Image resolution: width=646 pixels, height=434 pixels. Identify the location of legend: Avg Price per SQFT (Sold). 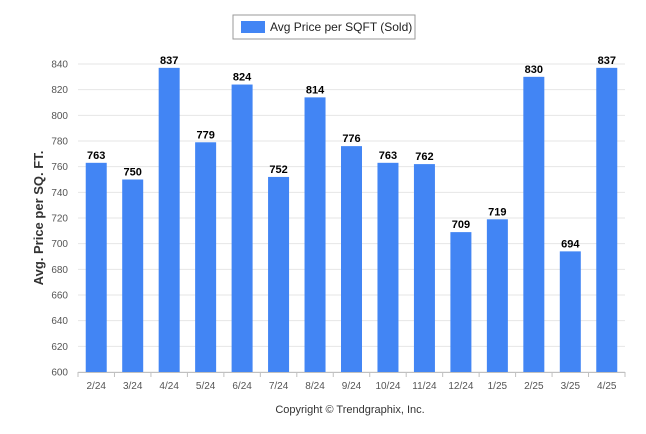
(324, 27).